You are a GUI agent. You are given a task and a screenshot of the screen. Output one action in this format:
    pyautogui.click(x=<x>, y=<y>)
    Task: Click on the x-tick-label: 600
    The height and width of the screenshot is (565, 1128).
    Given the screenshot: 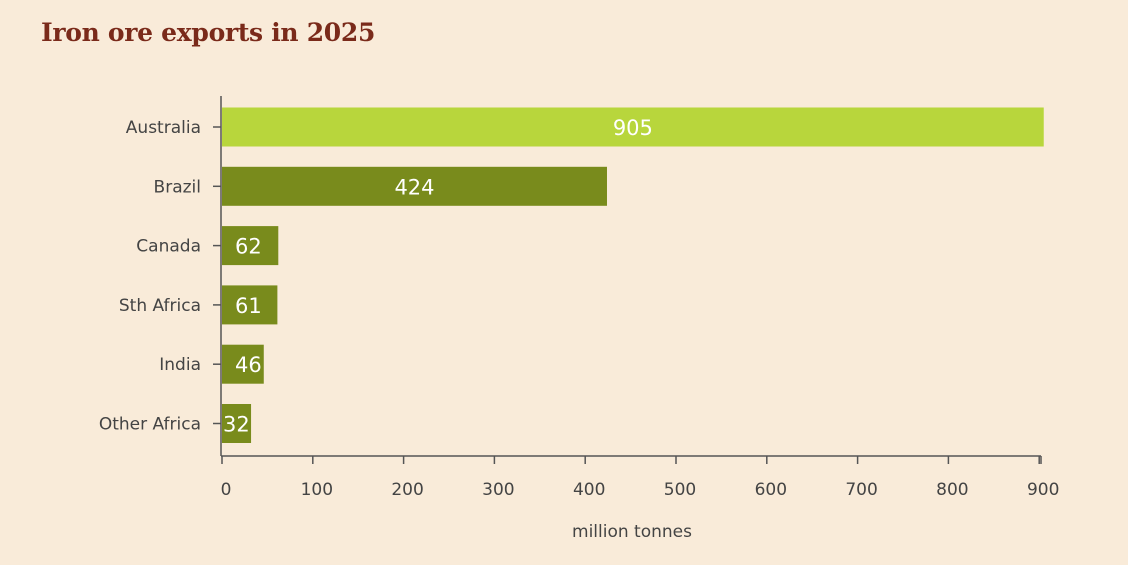 What is the action you would take?
    pyautogui.click(x=771, y=490)
    